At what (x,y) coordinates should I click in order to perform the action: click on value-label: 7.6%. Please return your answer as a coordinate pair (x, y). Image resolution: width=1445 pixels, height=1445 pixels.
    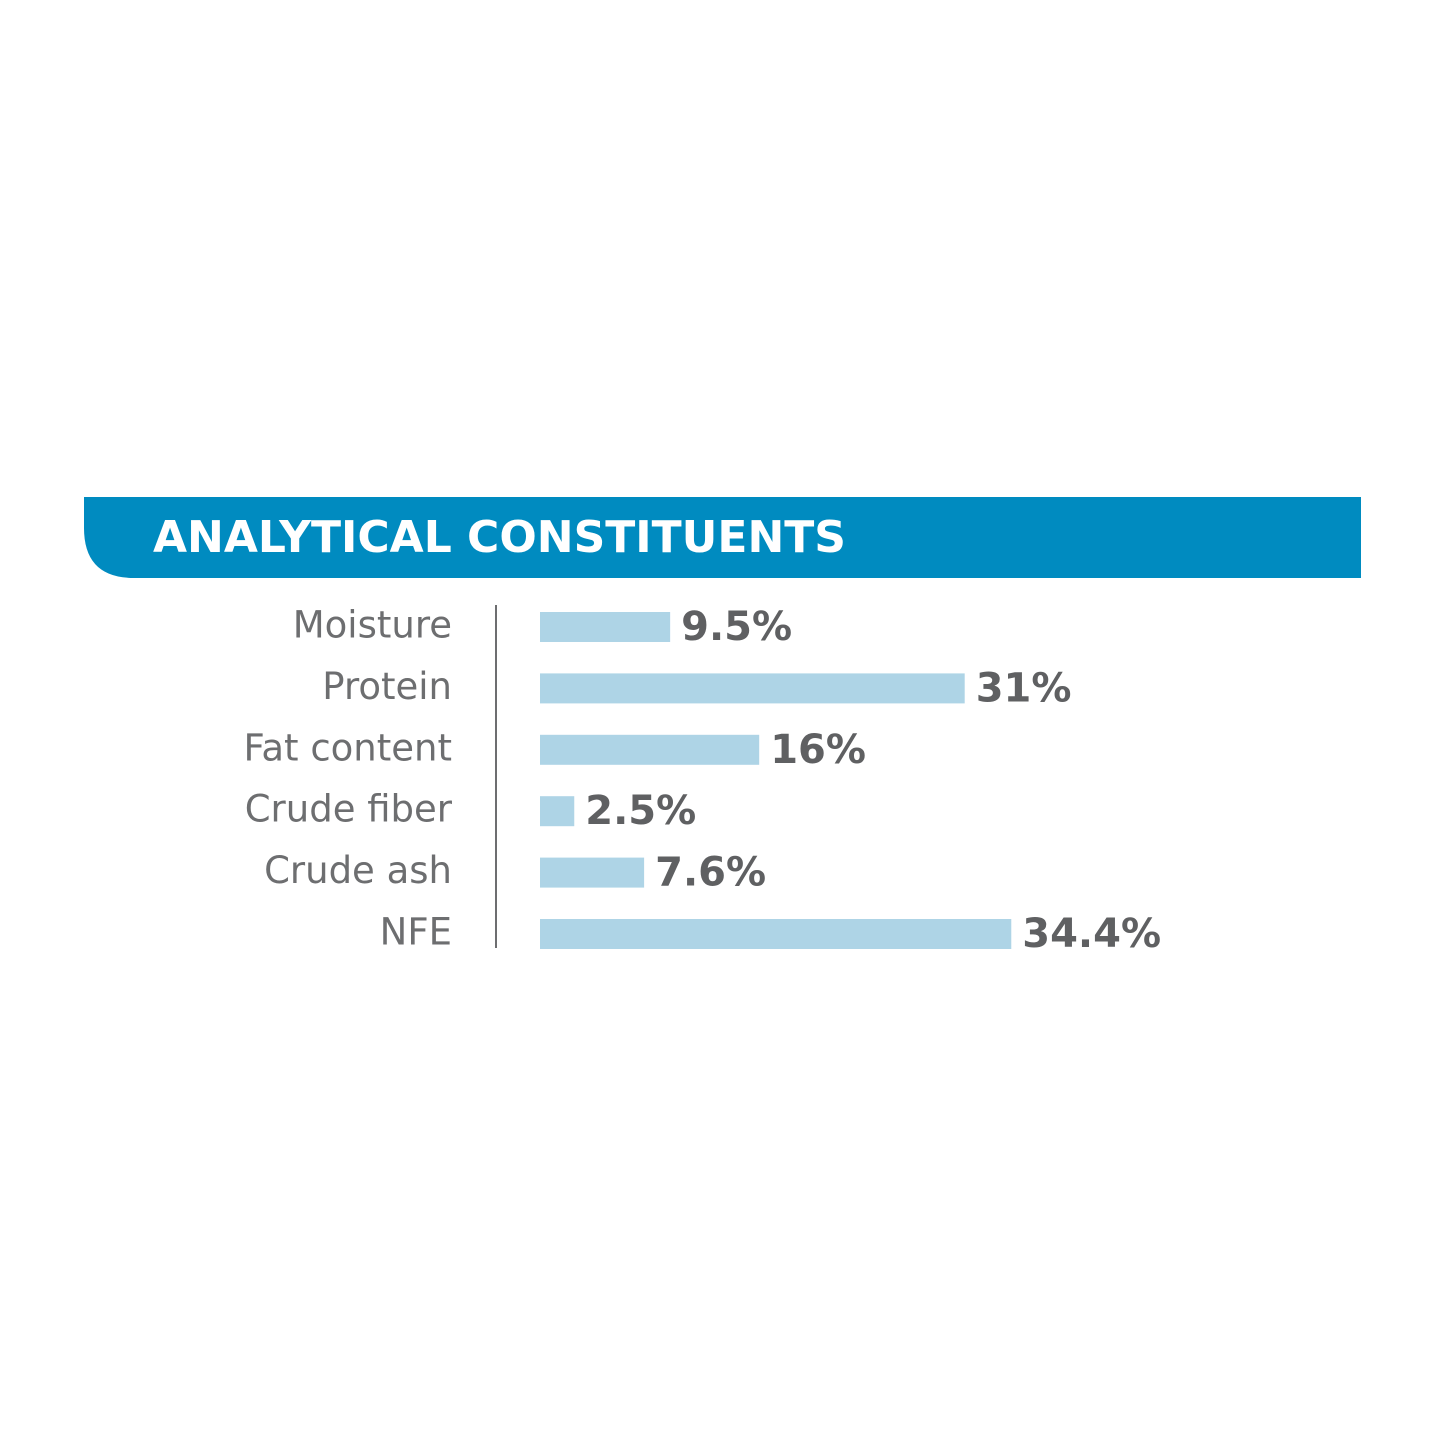
    Looking at the image, I should click on (710, 873).